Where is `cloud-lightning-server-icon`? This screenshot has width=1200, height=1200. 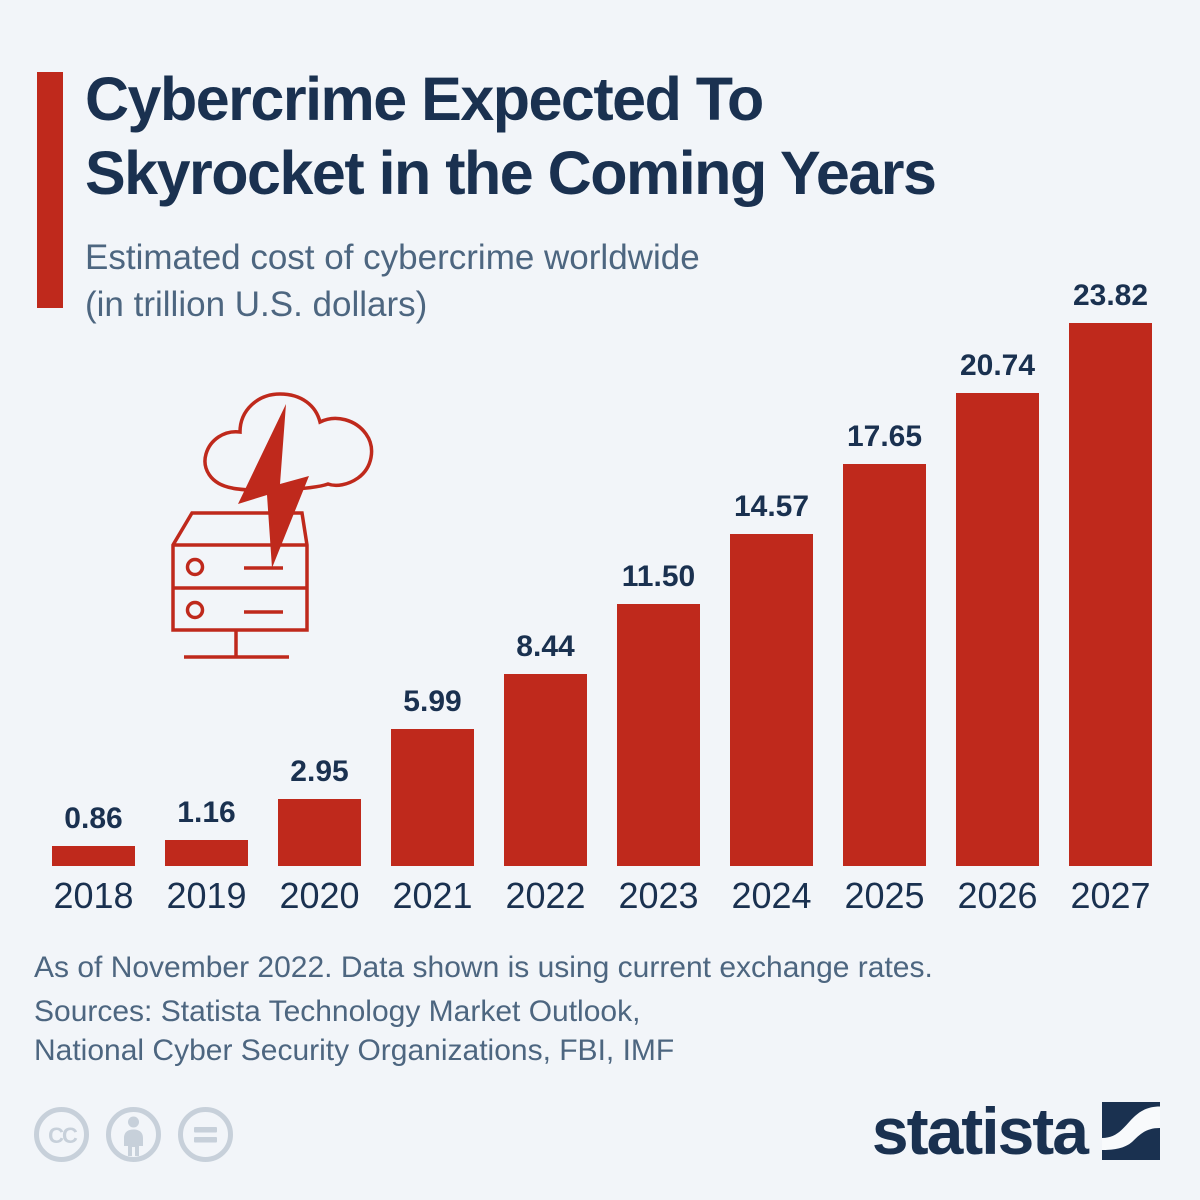
cloud-lightning-server-icon is located at coordinates (282, 529).